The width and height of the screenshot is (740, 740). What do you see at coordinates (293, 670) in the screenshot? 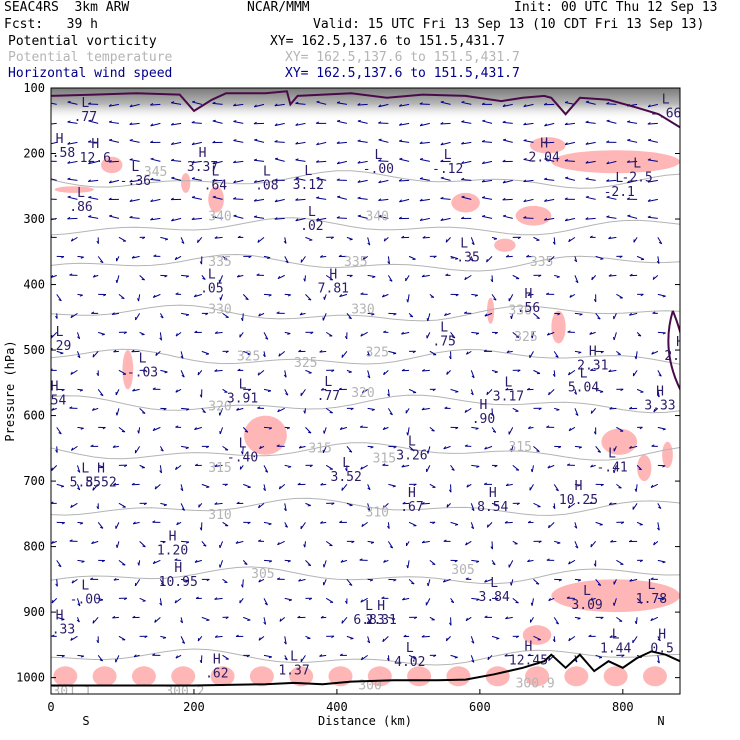
I see `extremum-value: 1.37` at bounding box center [293, 670].